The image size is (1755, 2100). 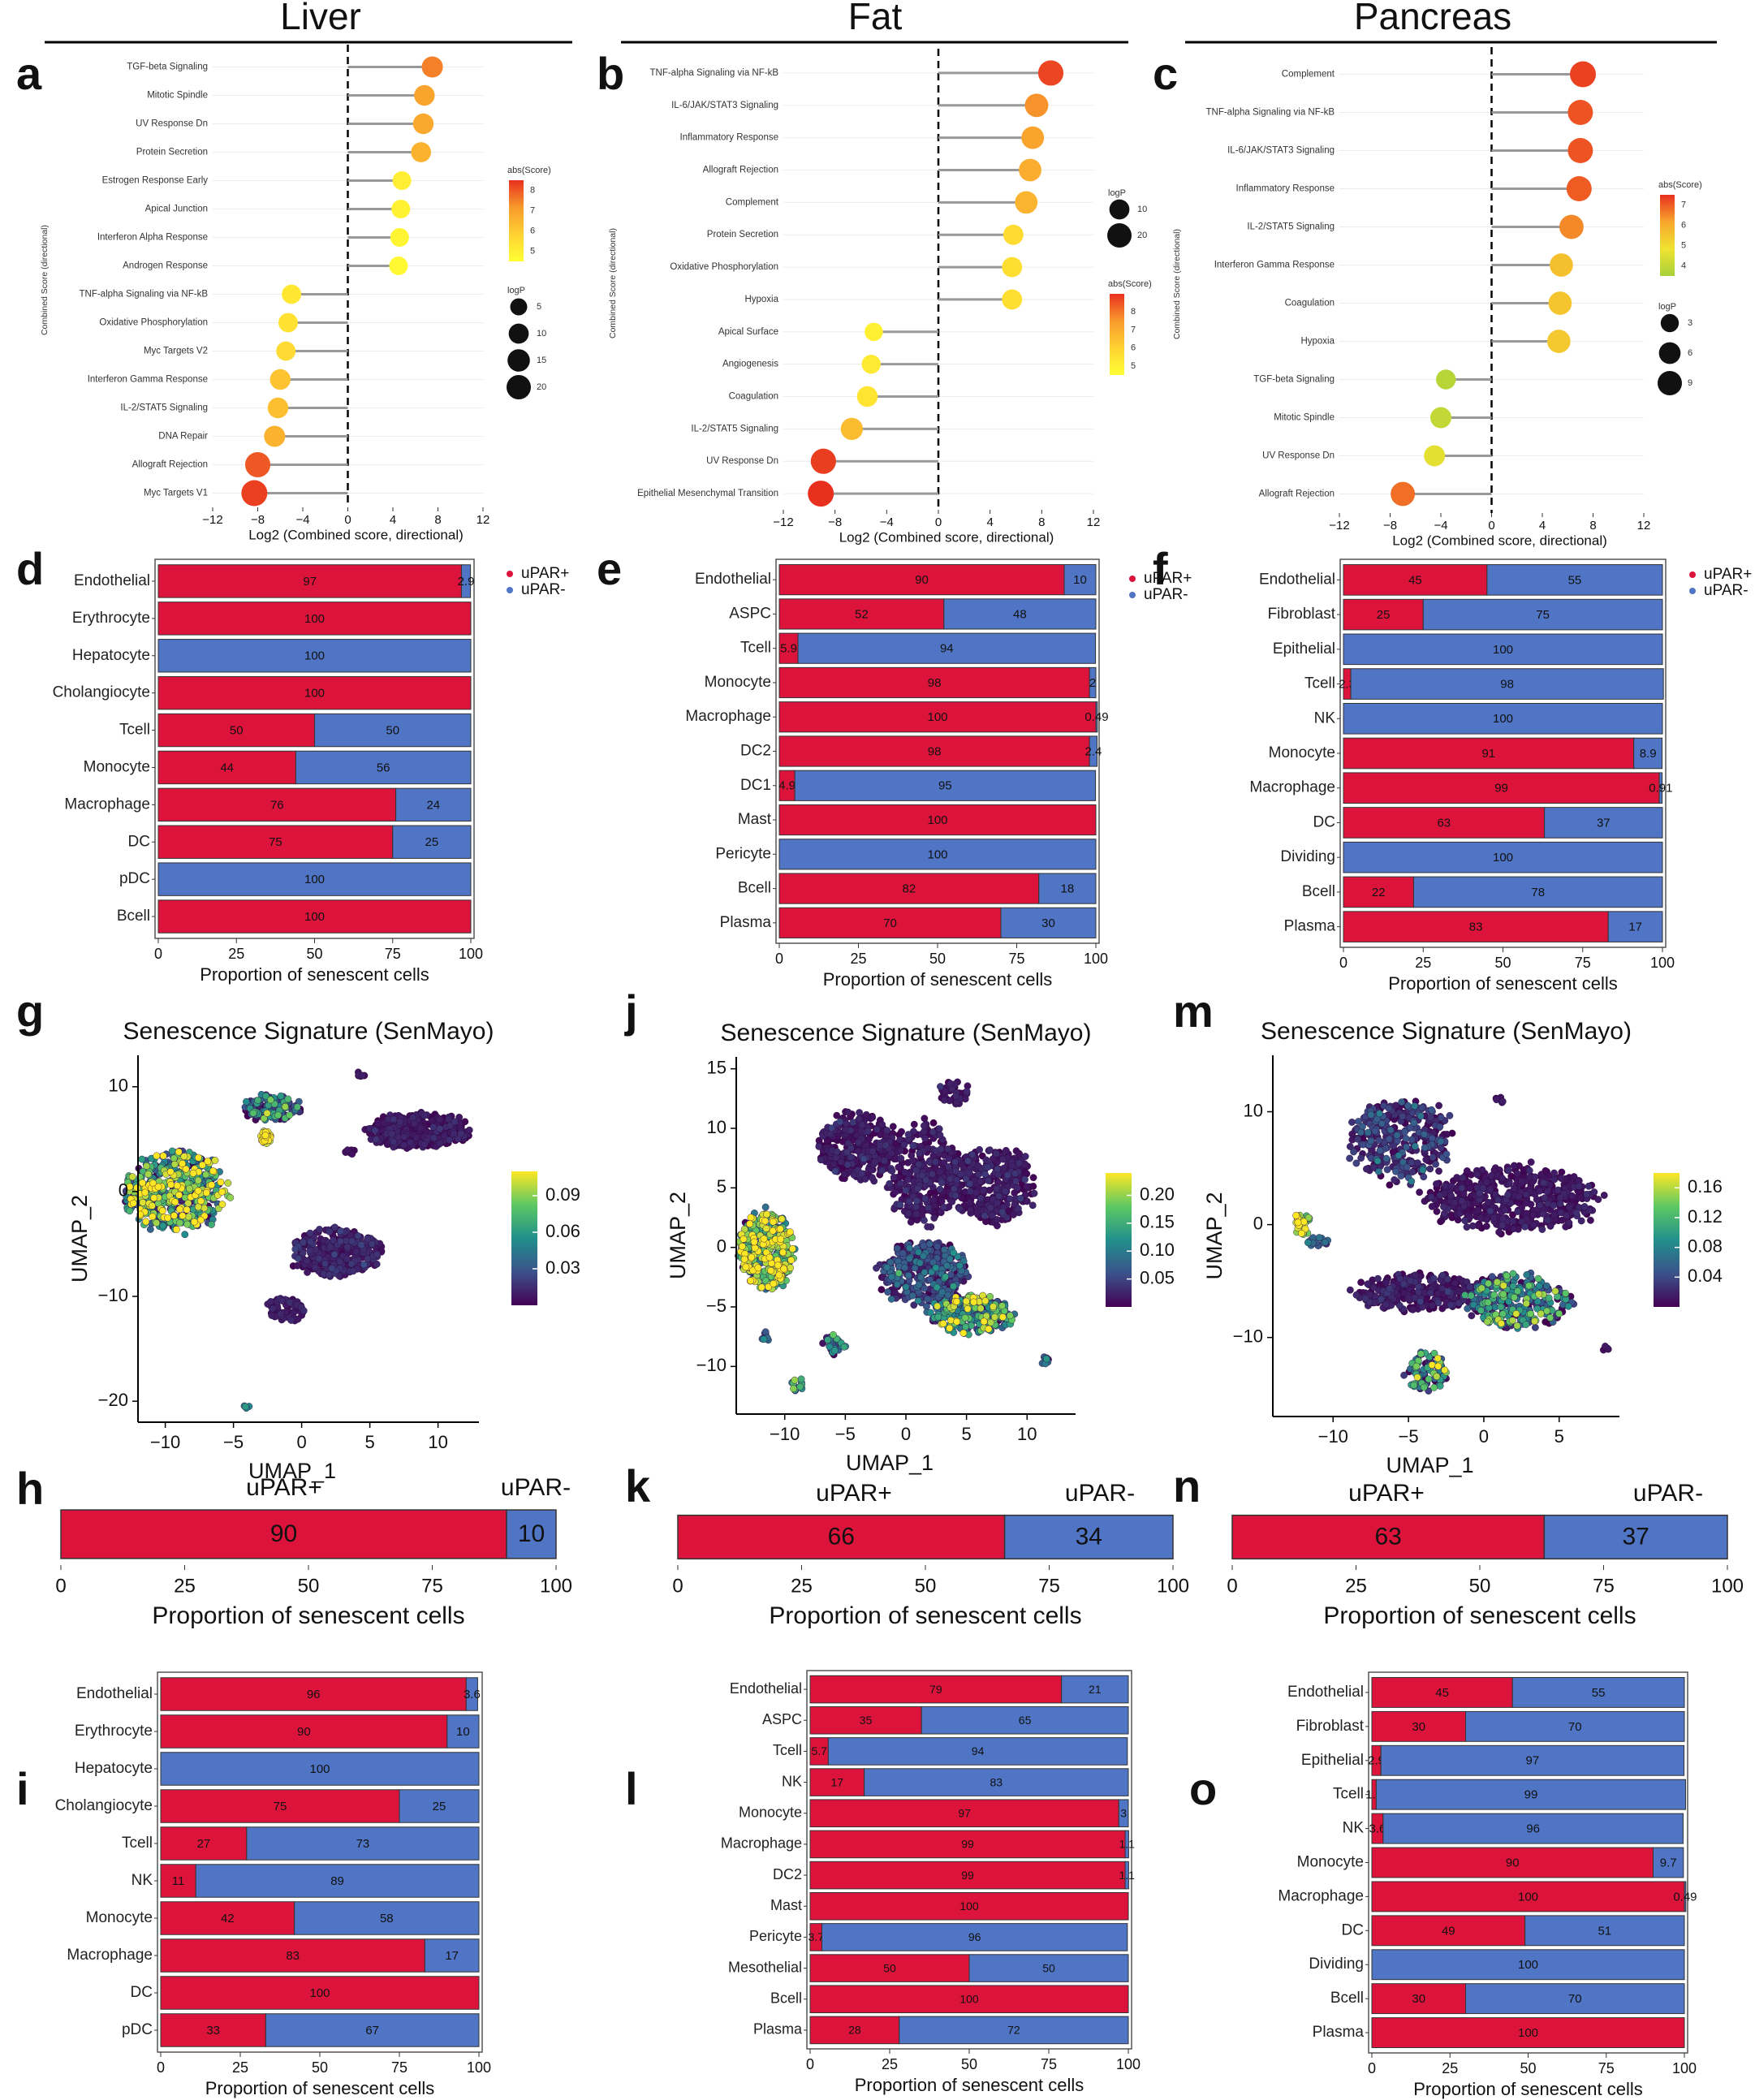 What do you see at coordinates (996, 1781) in the screenshot?
I see `bar-value-label: 83` at bounding box center [996, 1781].